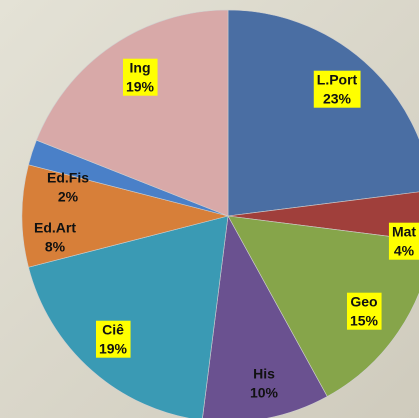  Describe the element at coordinates (113, 330) in the screenshot. I see `category-label: Ciê` at that location.